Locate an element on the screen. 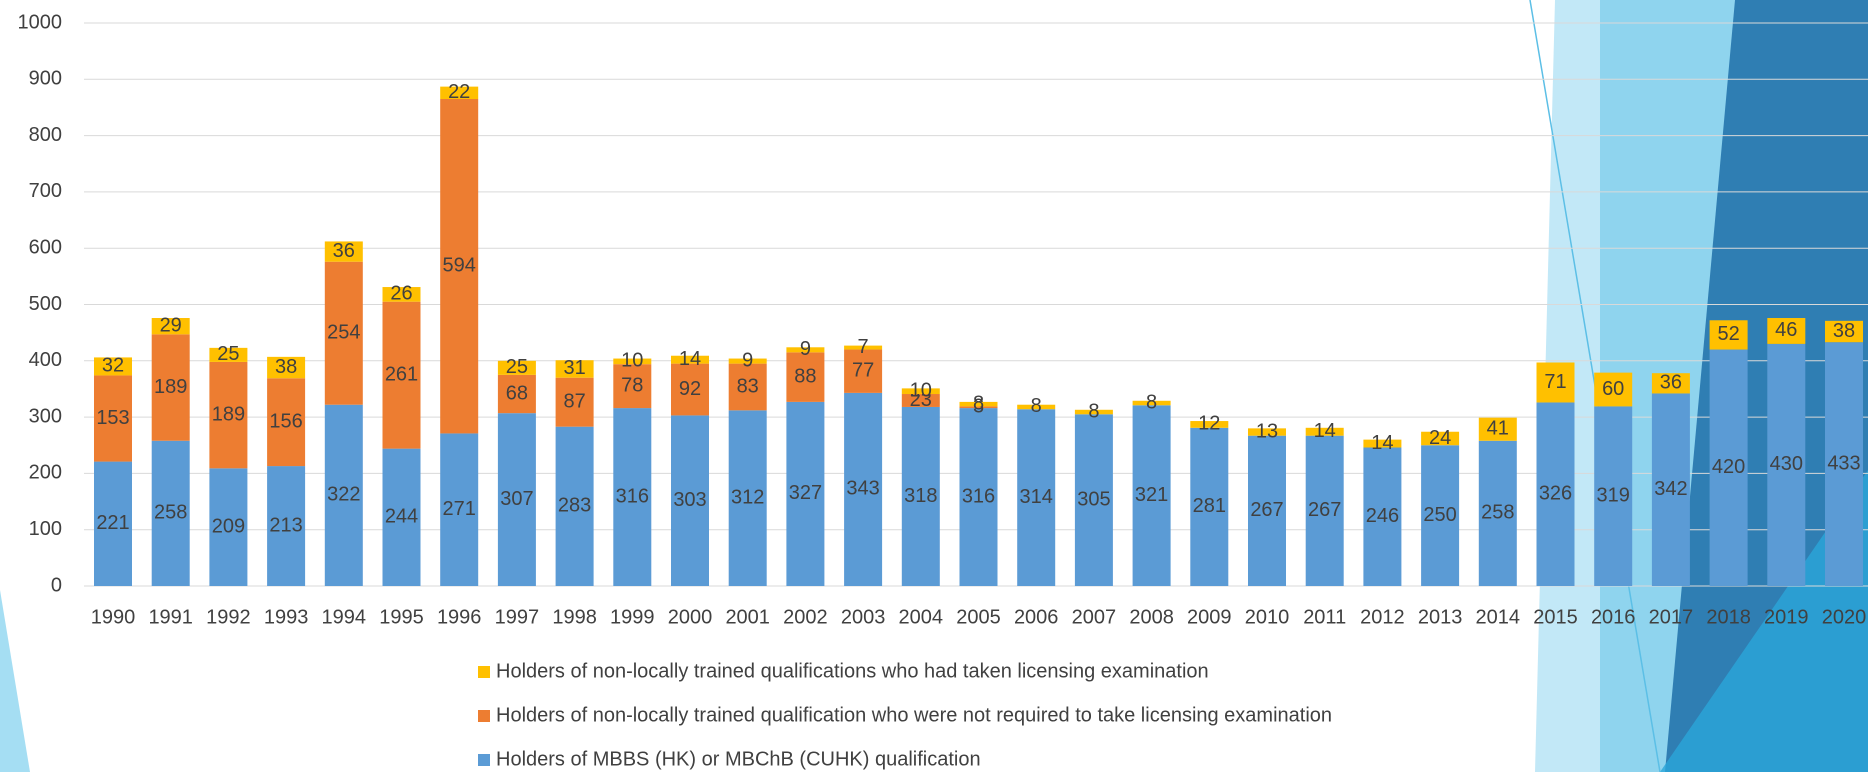 The width and height of the screenshot is (1868, 772). x-tick-label: 2011 is located at coordinates (1324, 617).